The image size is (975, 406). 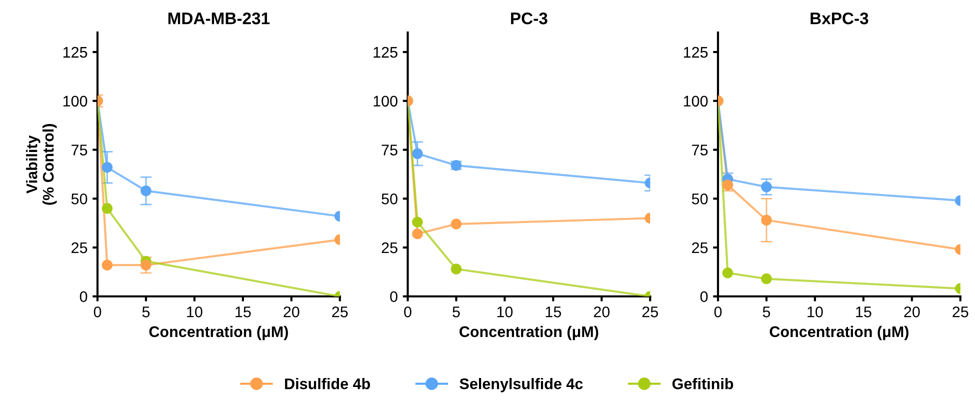 What do you see at coordinates (41, 164) in the screenshot?
I see `y-axis-title: Viability (% Control)` at bounding box center [41, 164].